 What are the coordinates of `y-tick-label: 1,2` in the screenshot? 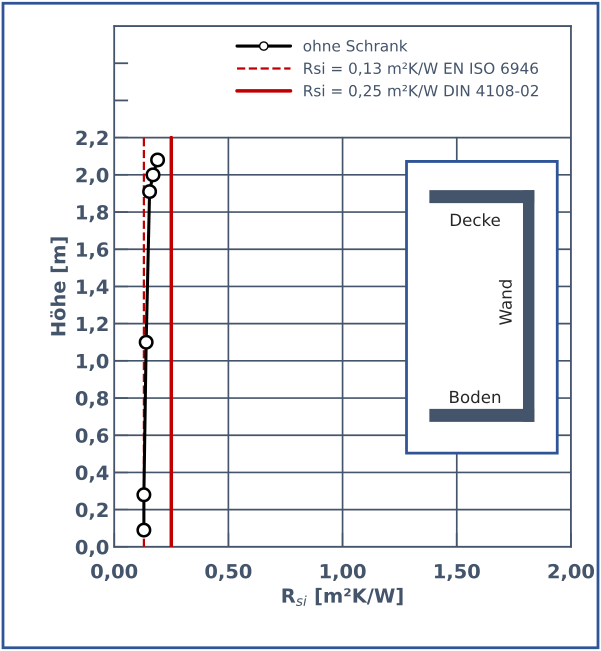 It's located at (92, 325).